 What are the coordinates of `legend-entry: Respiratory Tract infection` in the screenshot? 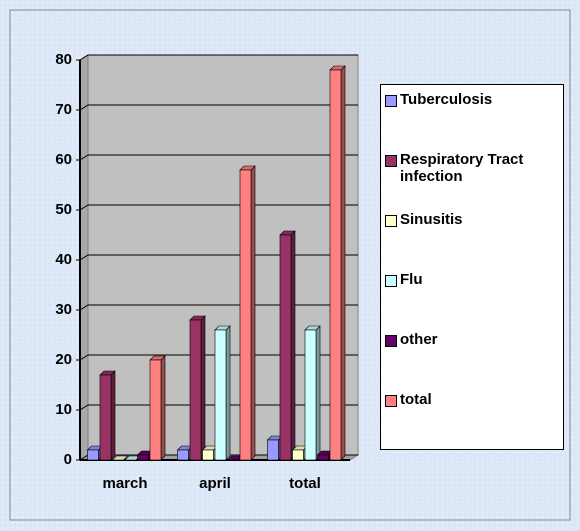 It's located at (472, 181).